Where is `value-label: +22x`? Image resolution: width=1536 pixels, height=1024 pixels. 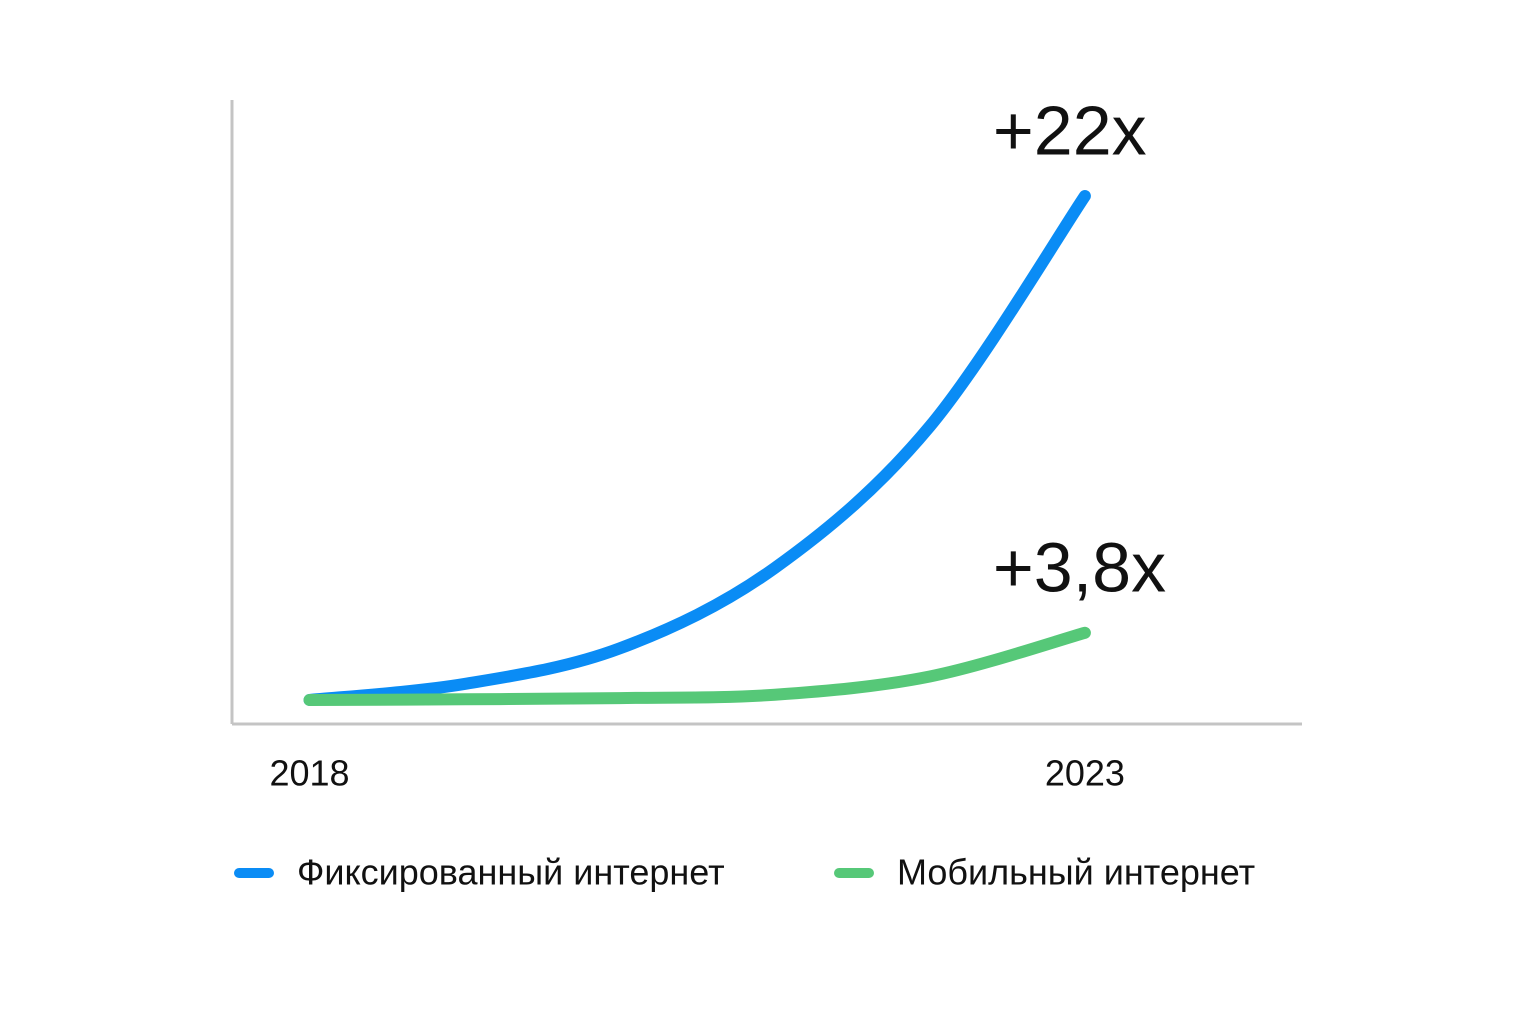
value-label: +22x is located at coordinates (1070, 130).